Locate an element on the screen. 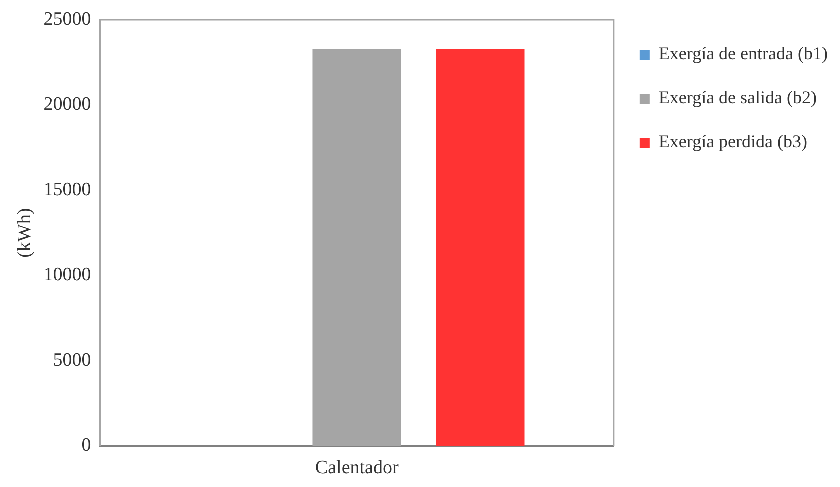 This screenshot has height=487, width=840. y-axis-title: (kWh) is located at coordinates (25, 233).